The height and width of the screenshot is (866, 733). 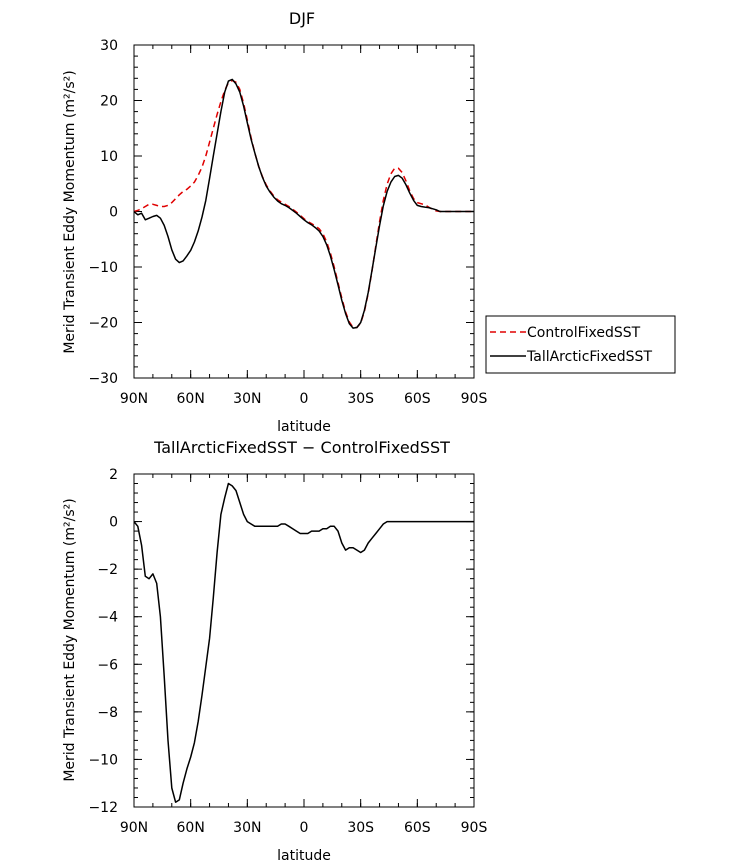 I want to click on legend-box, so click(x=580, y=344).